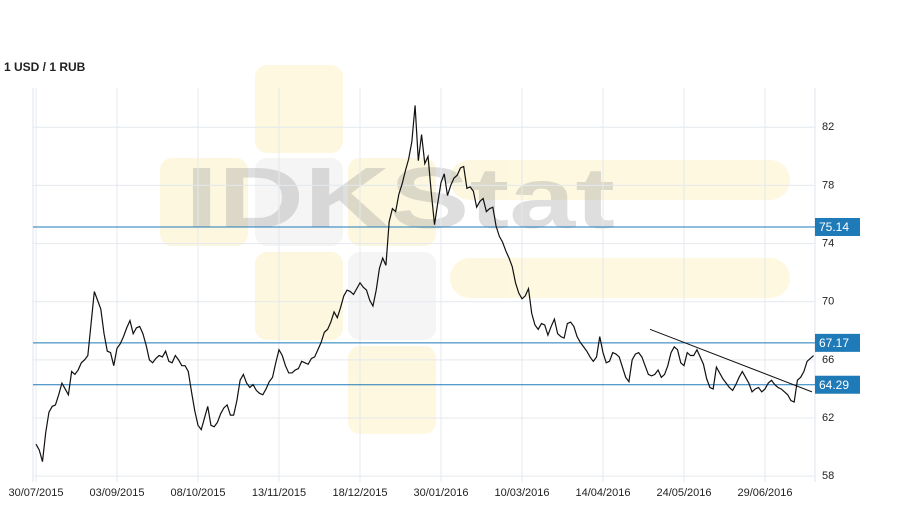  I want to click on y-tick-label: 74, so click(828, 243).